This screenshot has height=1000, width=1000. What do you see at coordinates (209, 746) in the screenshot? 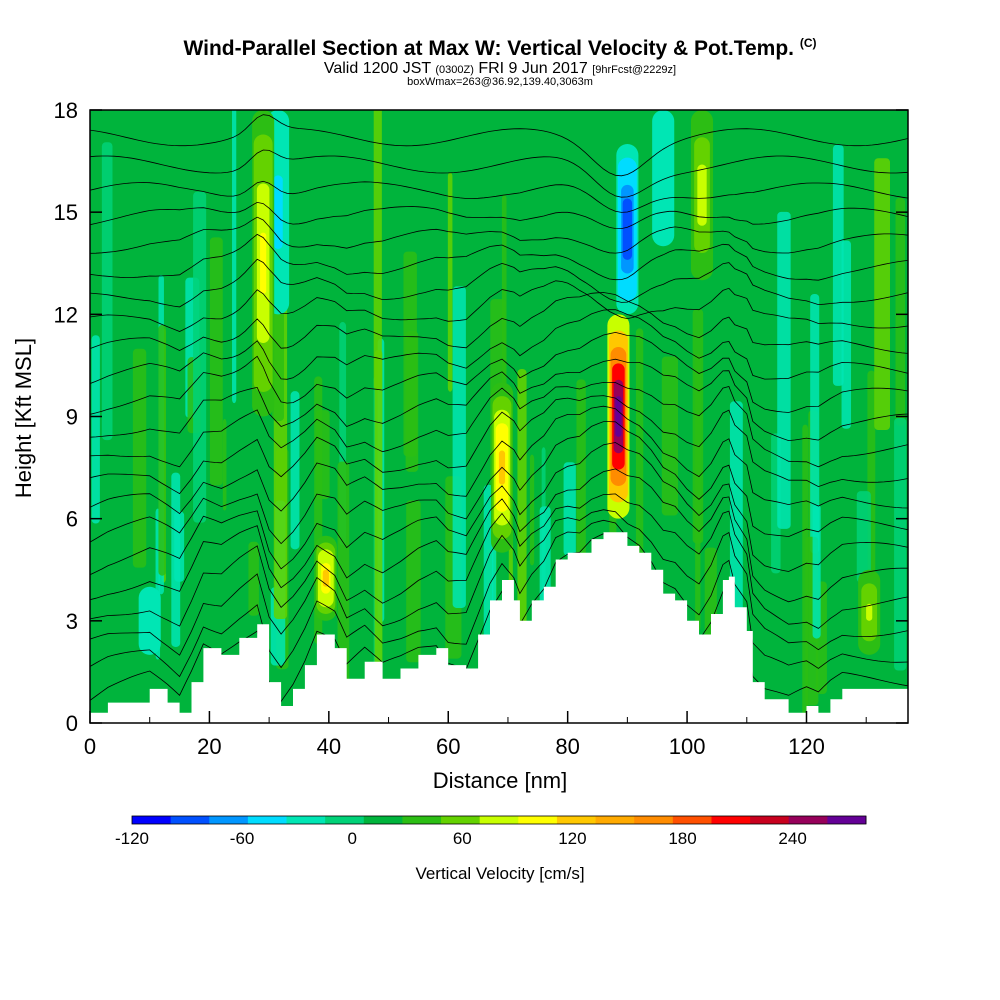
I see `x-tick-label: 20` at bounding box center [209, 746].